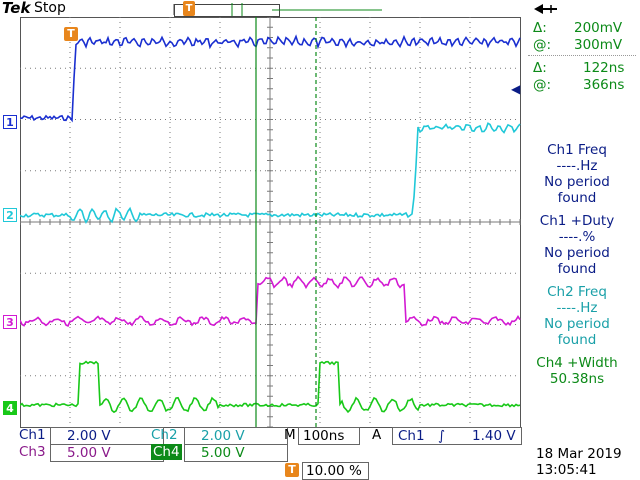 The width and height of the screenshot is (640, 480). I want to click on trigger-position: 10.00 %, so click(335, 471).